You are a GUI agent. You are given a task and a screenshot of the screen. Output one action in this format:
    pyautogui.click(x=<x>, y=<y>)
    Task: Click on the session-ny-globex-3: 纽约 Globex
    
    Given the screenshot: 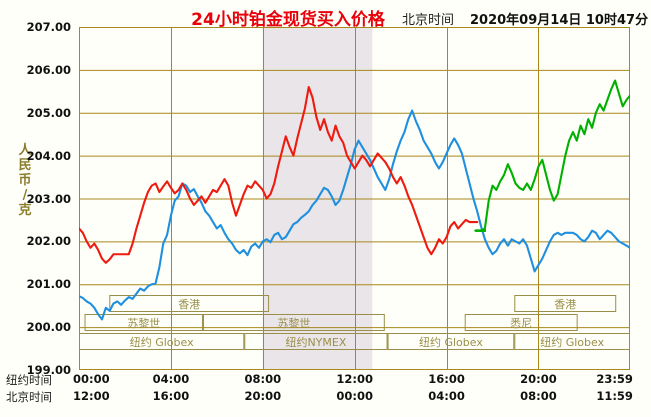 What is the action you would take?
    pyautogui.click(x=572, y=341)
    